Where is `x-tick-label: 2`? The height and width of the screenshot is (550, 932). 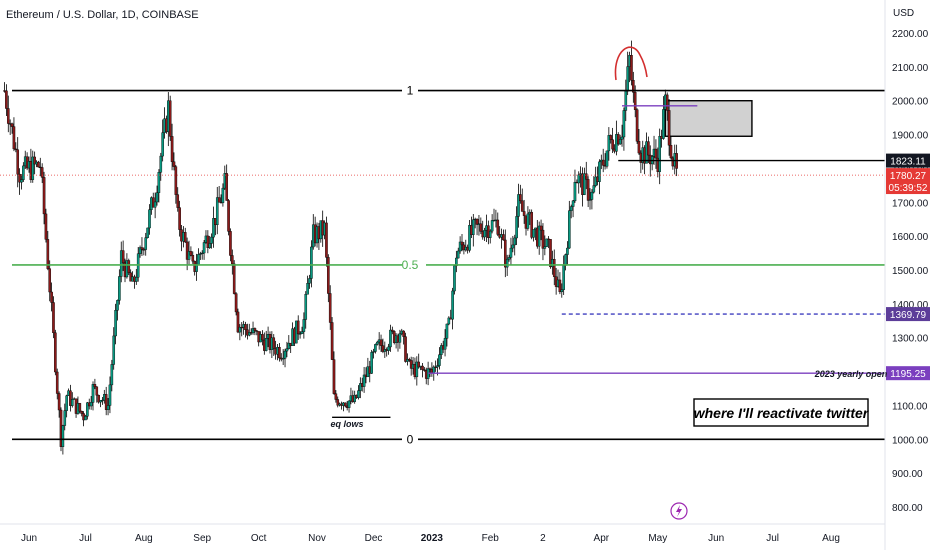 x-tick-label: 2 is located at coordinates (543, 538).